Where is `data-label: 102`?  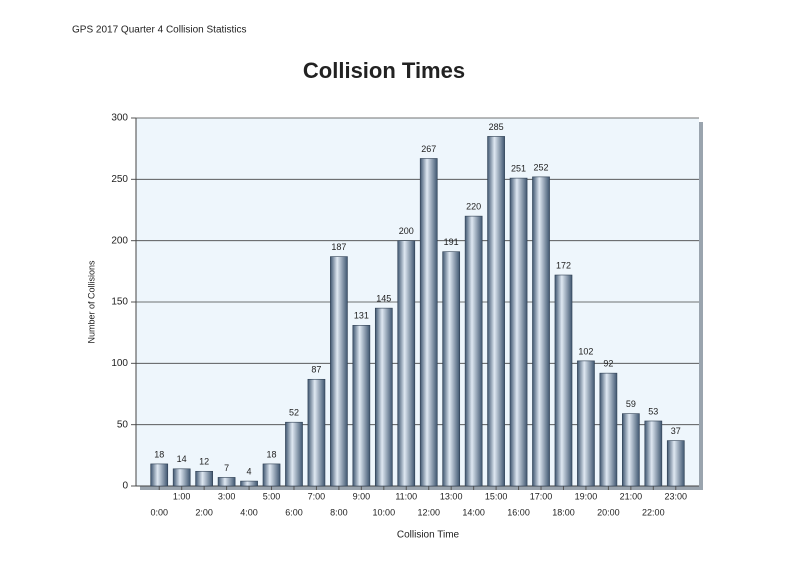
data-label: 102 is located at coordinates (585, 351).